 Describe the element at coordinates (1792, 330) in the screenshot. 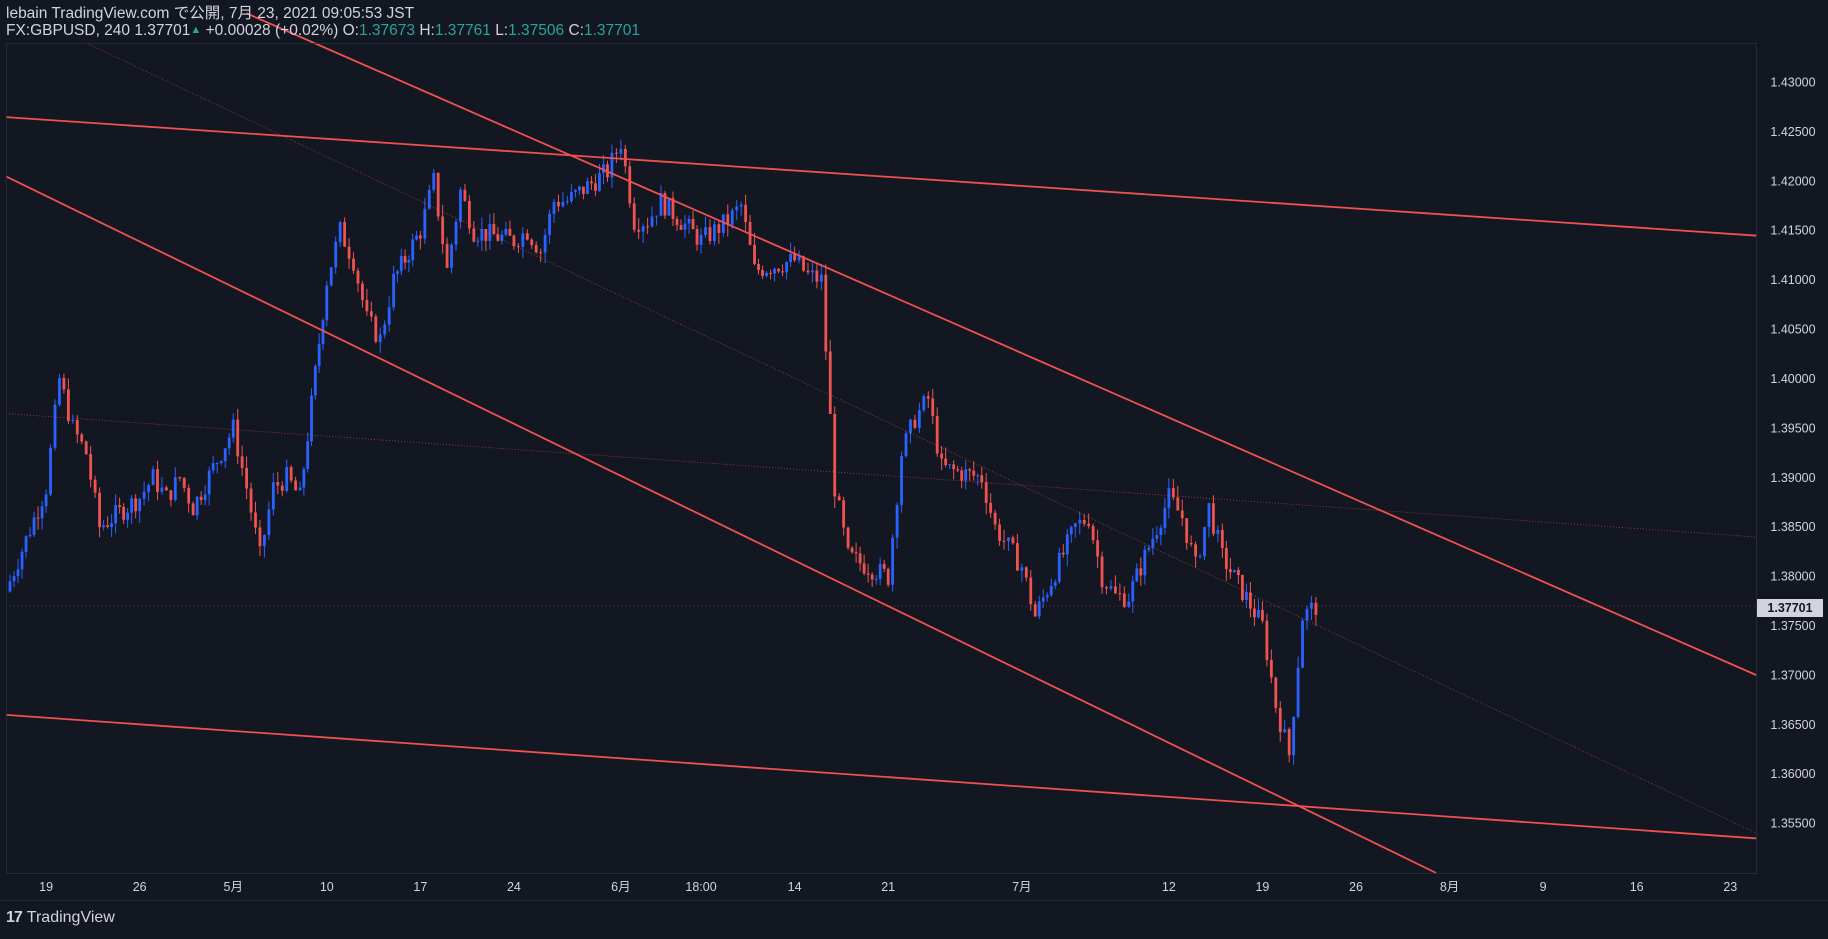

I see `y-tick-label: 1.40500` at that location.